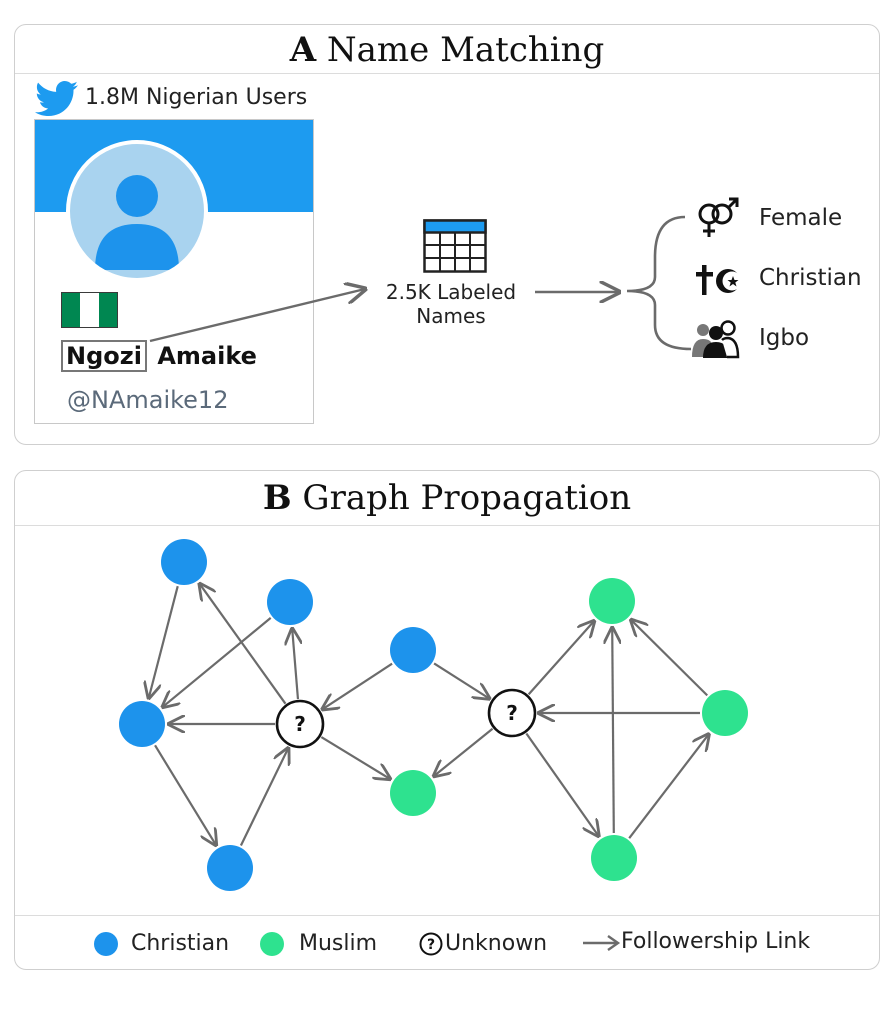 The width and height of the screenshot is (892, 1015). I want to click on profile-name: Ngozi Amaike, so click(159, 356).